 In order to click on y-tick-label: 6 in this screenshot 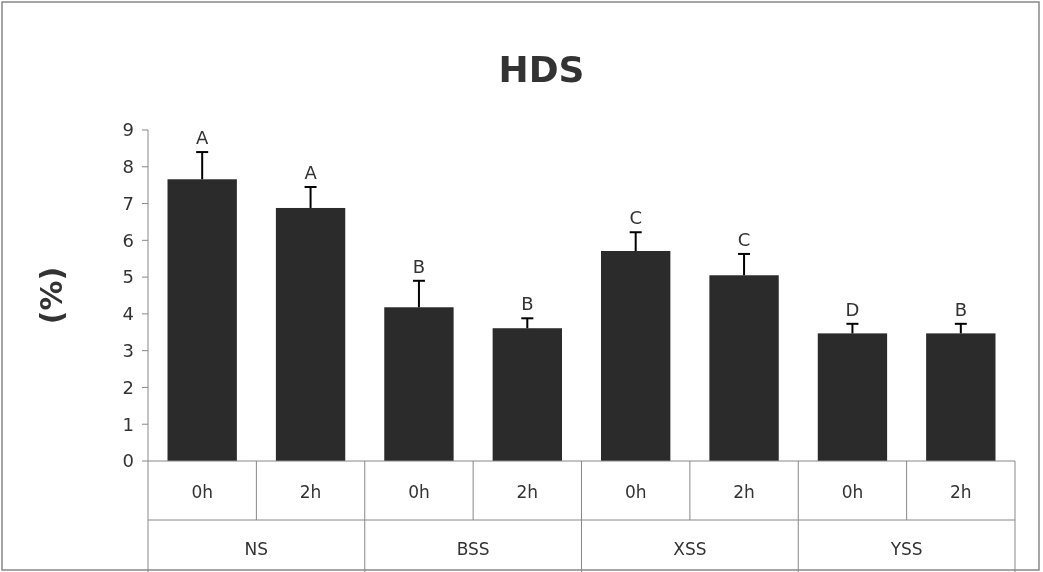, I will do `click(128, 240)`.